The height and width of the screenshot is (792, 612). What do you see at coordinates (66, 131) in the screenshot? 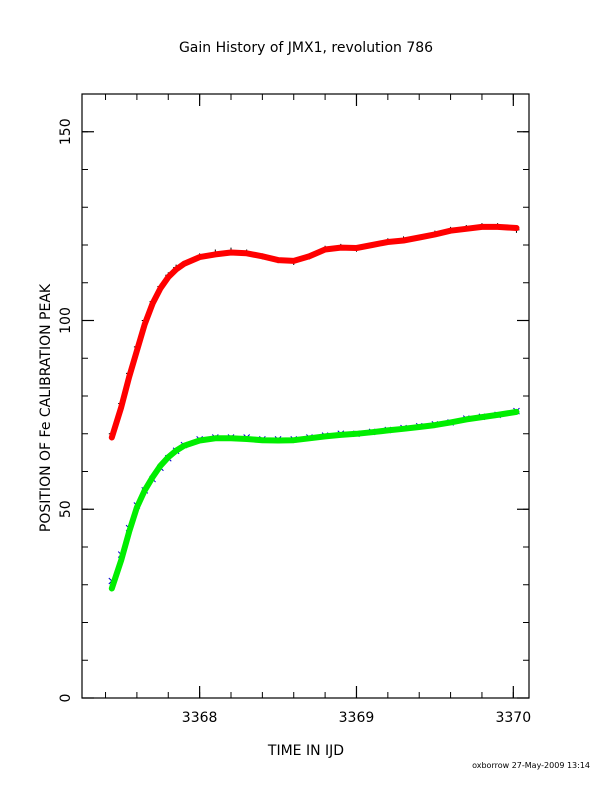
I see `y-tick-label: 150` at bounding box center [66, 131].